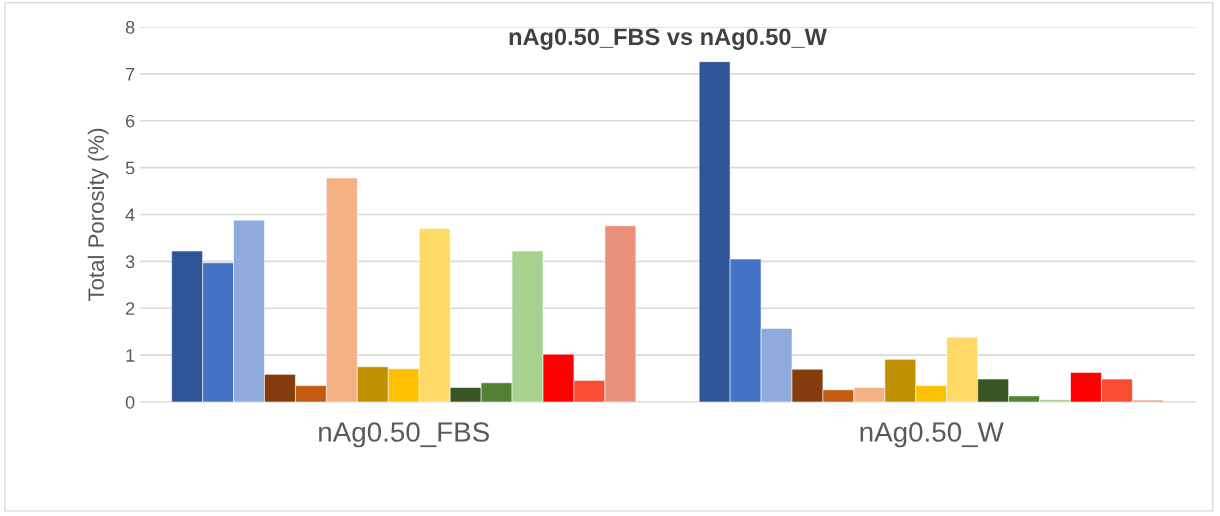 This screenshot has height=516, width=1220. I want to click on y-tick-label: 1, so click(130, 355).